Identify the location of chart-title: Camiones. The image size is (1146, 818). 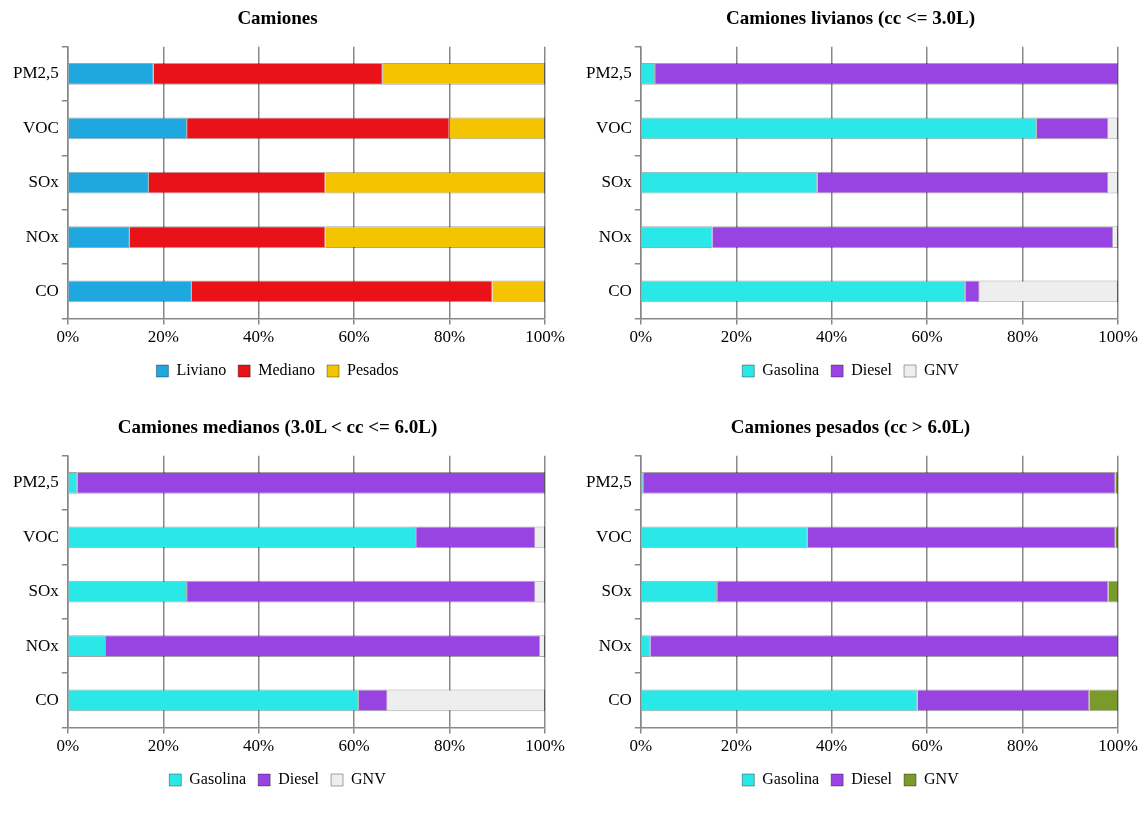
(277, 18).